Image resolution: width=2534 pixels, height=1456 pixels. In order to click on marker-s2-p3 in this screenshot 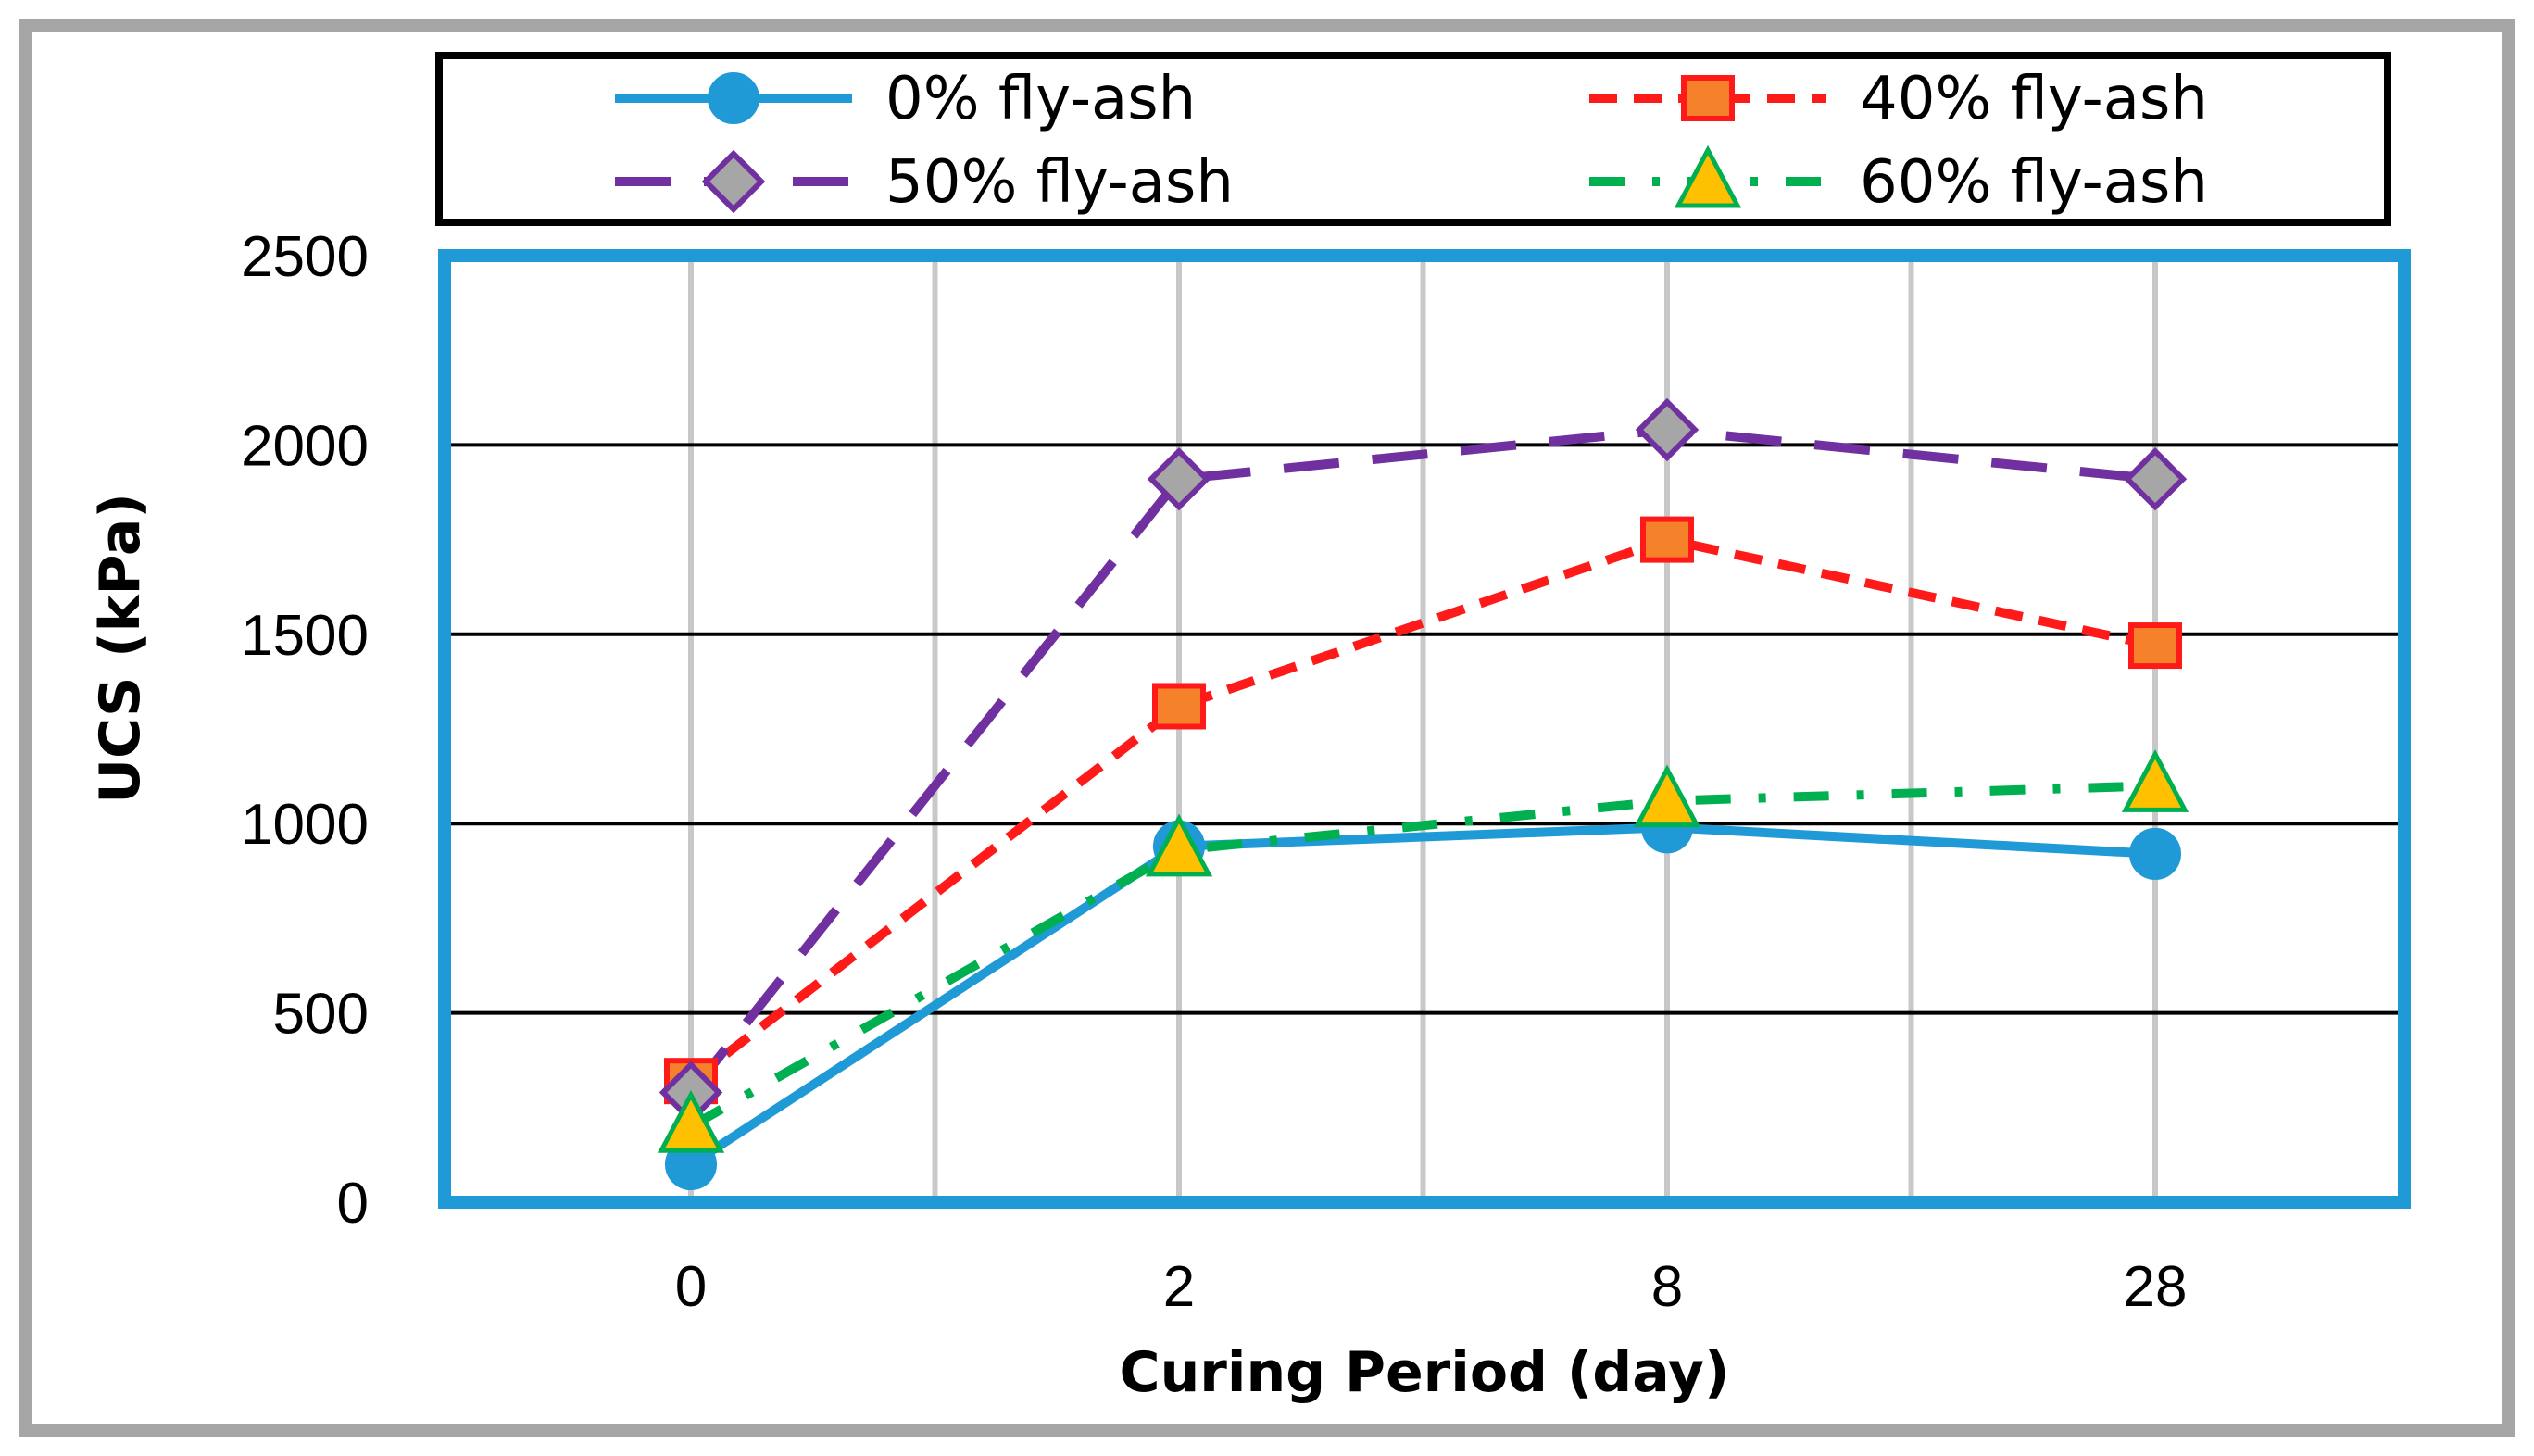, I will do `click(2155, 478)`.